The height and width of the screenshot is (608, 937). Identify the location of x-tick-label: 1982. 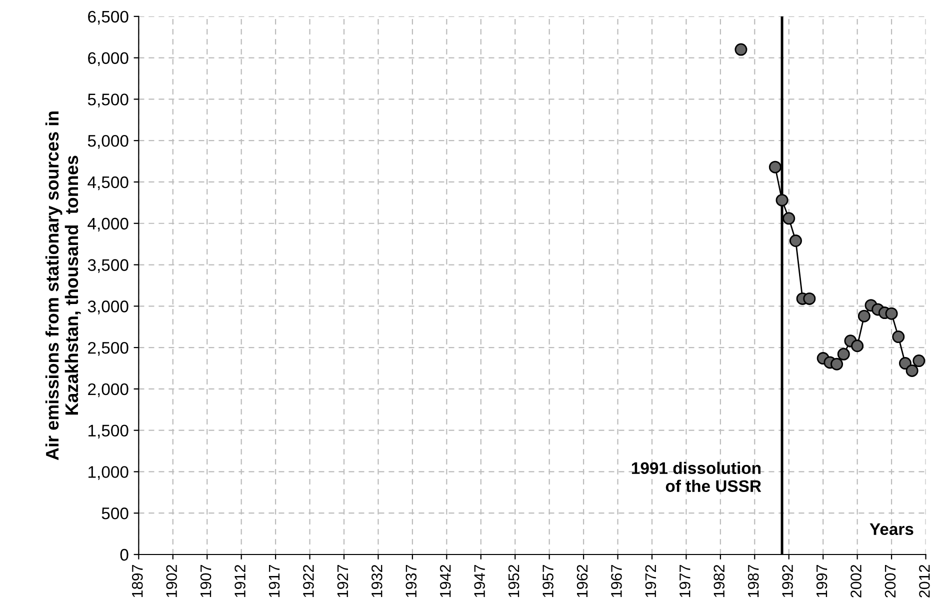
(719, 581).